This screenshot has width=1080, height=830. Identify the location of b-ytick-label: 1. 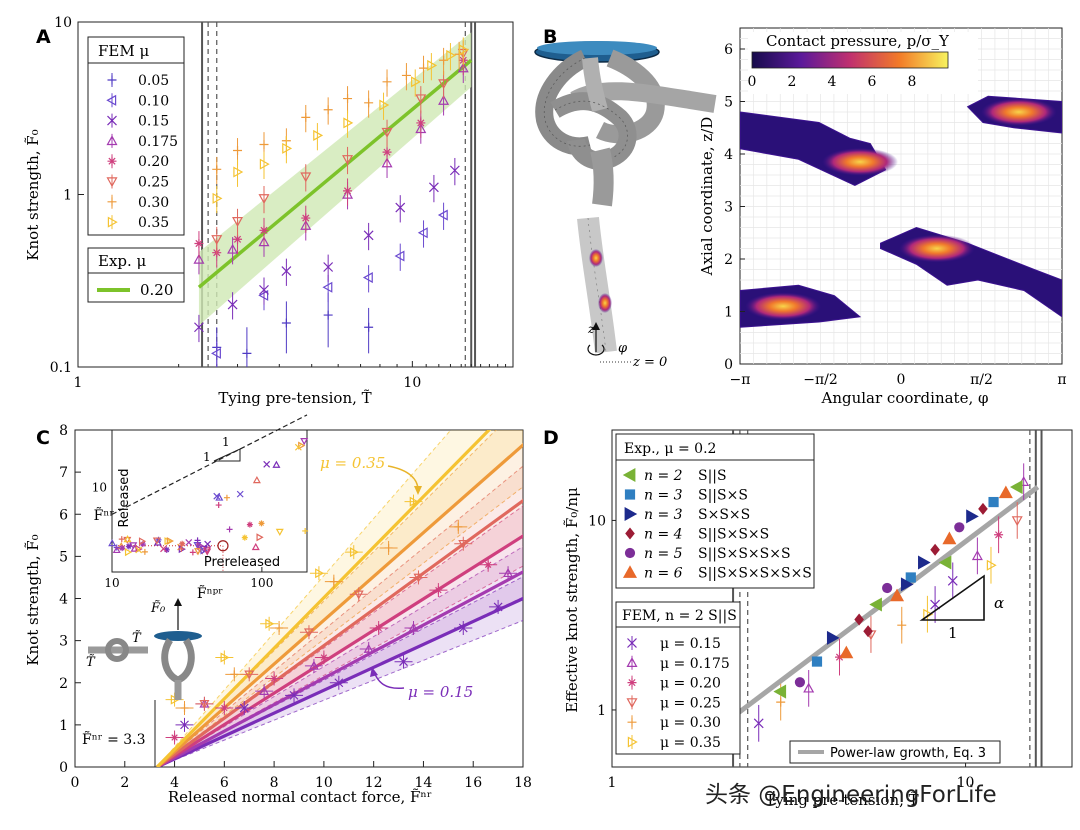
(728, 313).